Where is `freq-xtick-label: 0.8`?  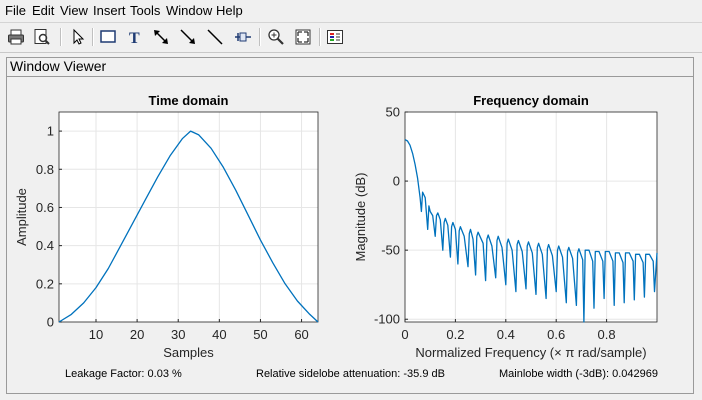 freq-xtick-label: 0.8 is located at coordinates (607, 334).